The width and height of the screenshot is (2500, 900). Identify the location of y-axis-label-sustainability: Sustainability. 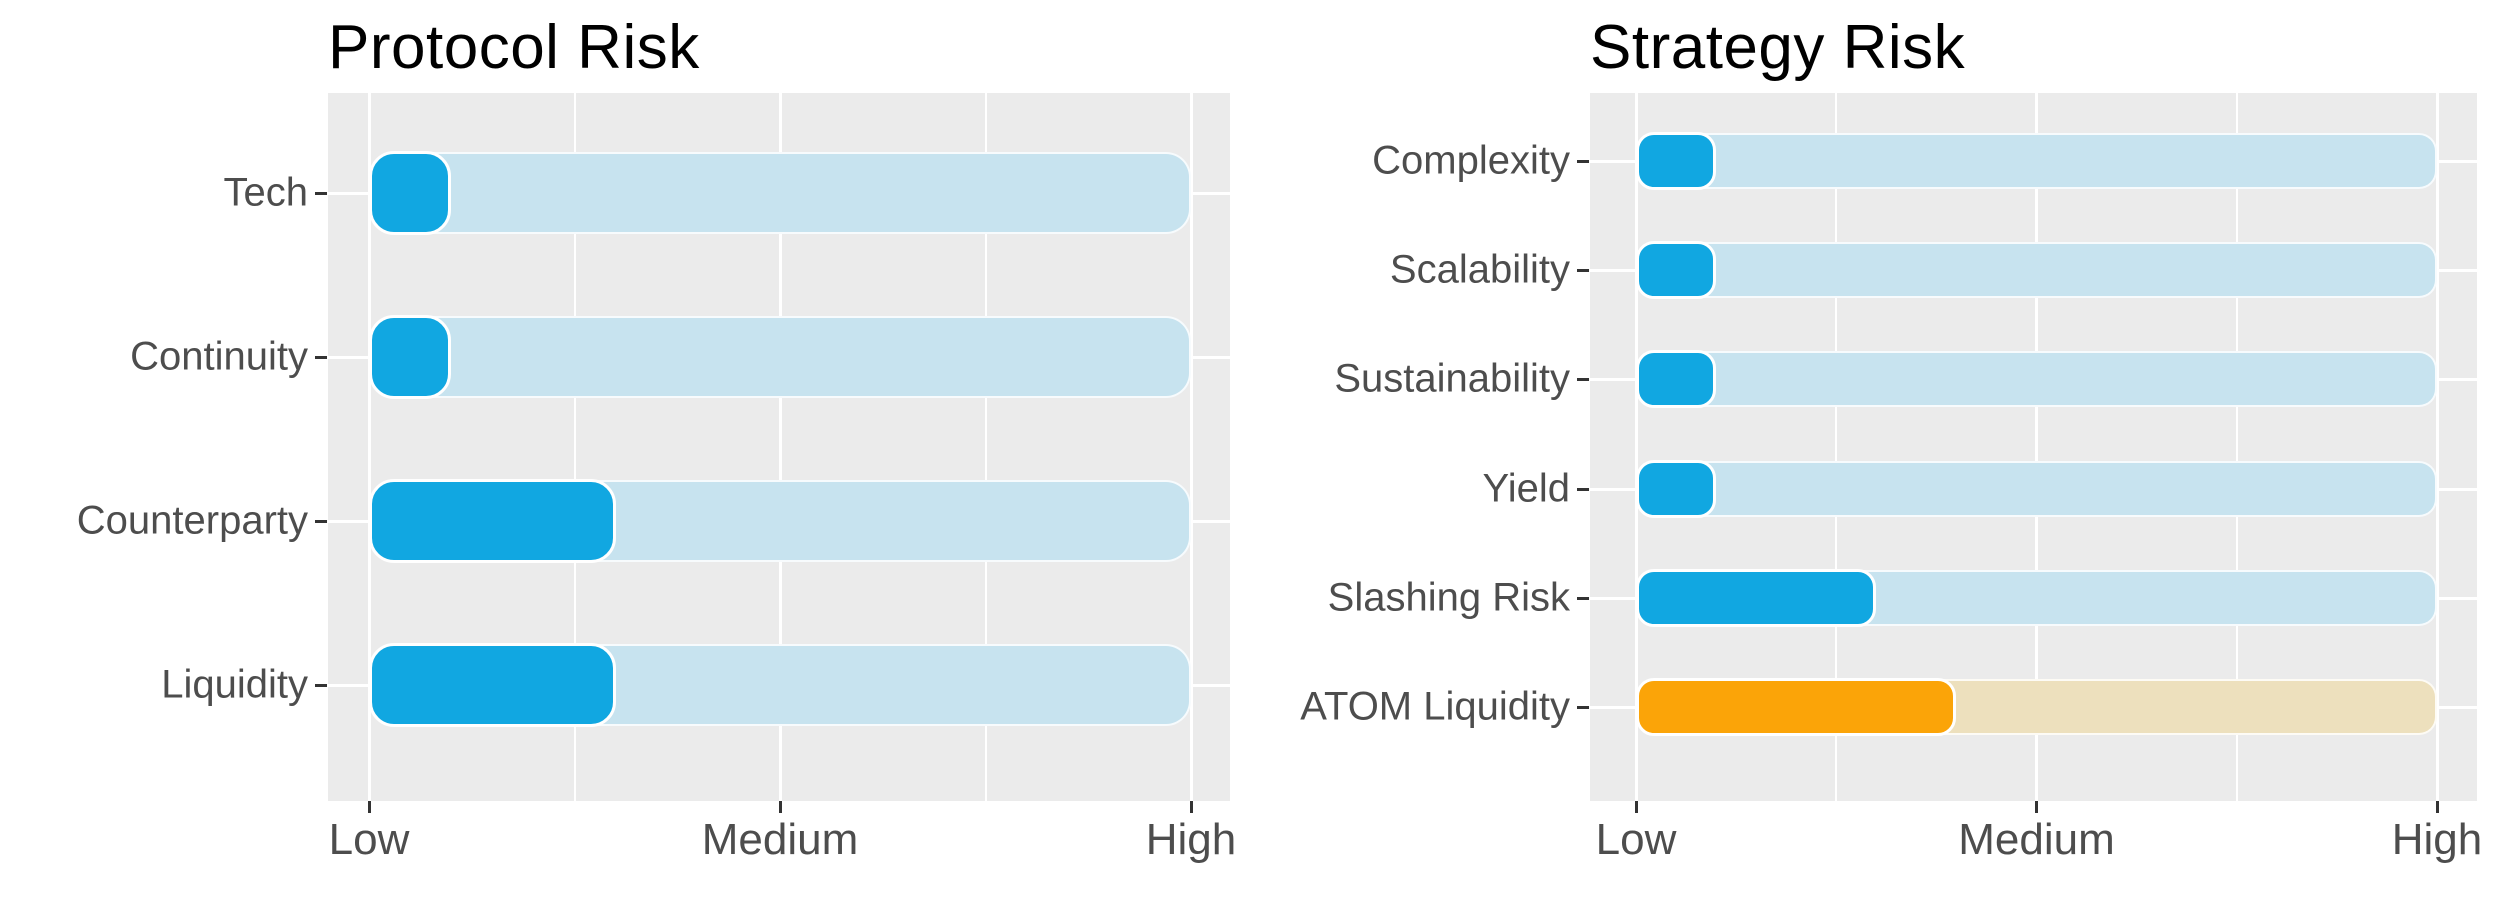
(1452, 378).